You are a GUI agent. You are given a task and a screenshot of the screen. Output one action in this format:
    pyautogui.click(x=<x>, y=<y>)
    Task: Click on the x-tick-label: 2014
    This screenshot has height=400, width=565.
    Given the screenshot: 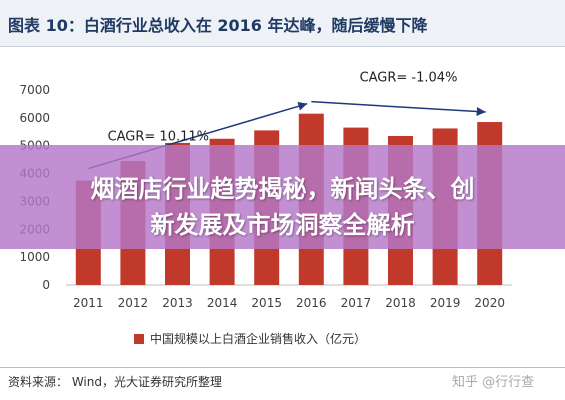 What is the action you would take?
    pyautogui.click(x=222, y=303)
    